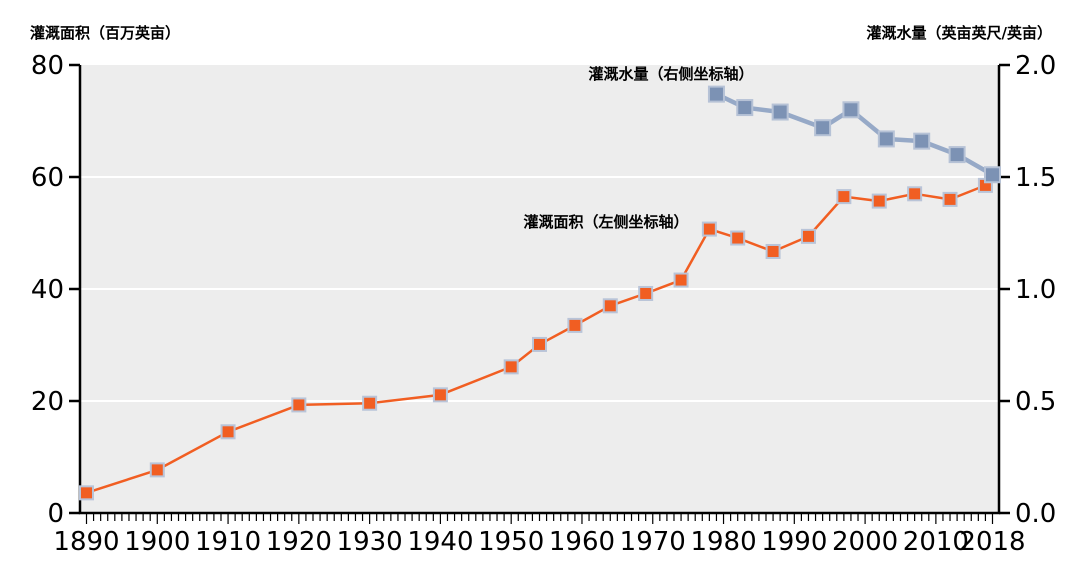  I want to click on left-axis-tick-label: 0, so click(55, 514).